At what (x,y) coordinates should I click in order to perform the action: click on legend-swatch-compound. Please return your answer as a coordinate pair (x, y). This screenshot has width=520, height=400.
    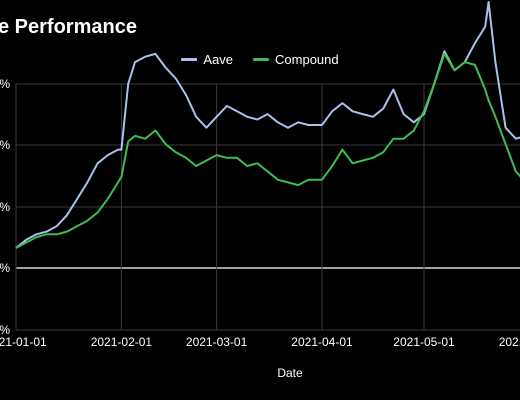
    Looking at the image, I should click on (261, 59).